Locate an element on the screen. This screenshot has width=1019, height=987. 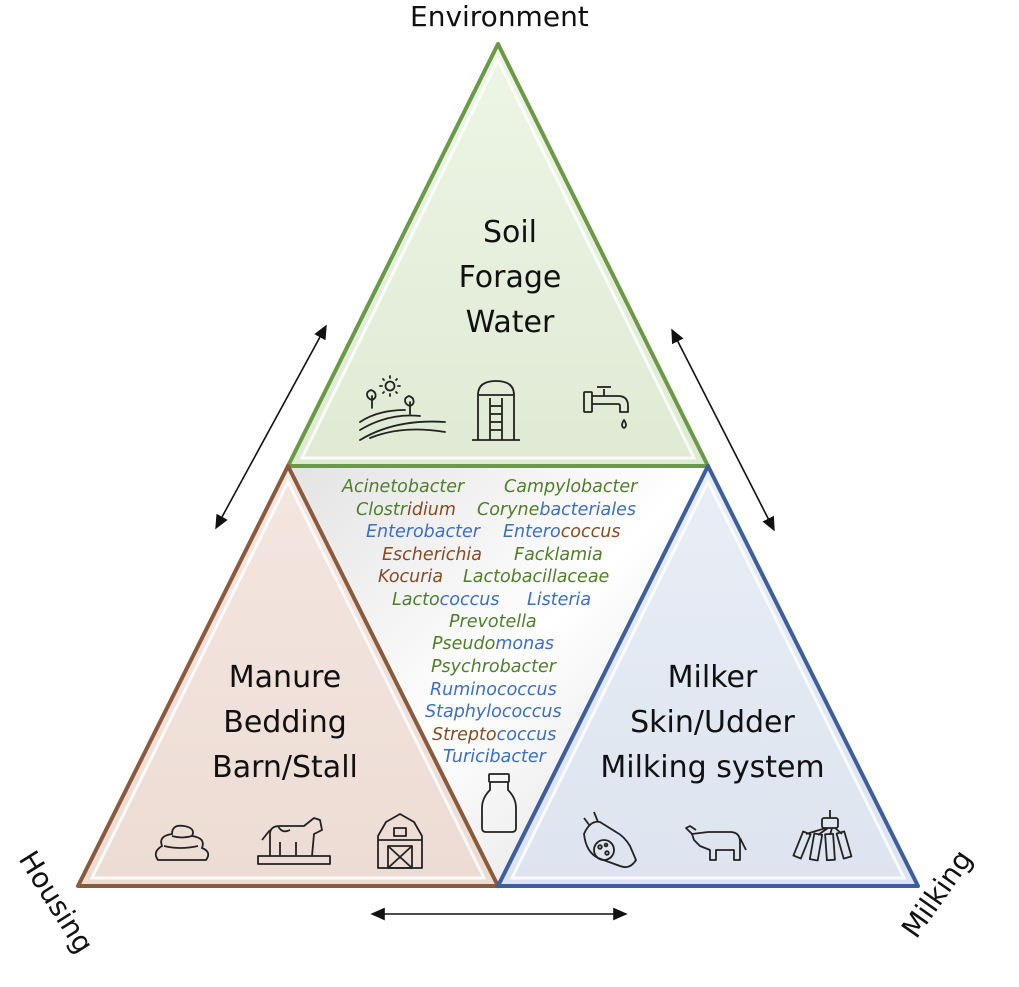
bacteria-name-part: Kocuria is located at coordinates (411, 577).